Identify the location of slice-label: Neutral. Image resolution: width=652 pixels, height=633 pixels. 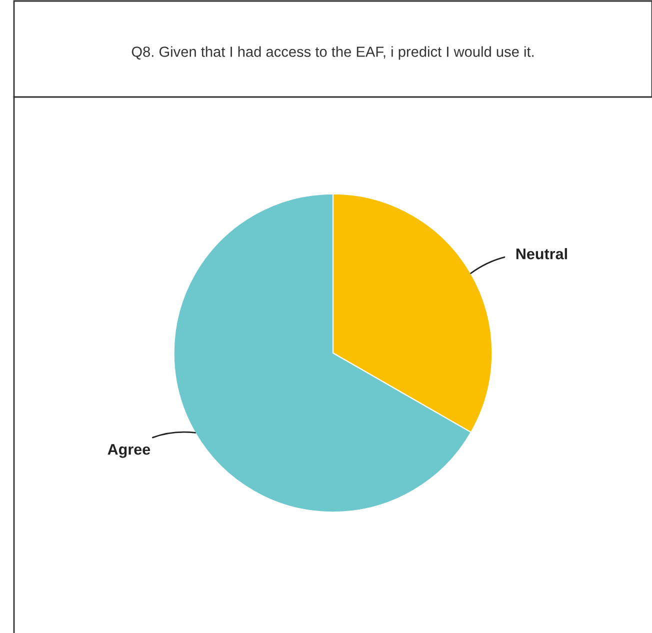
(541, 254).